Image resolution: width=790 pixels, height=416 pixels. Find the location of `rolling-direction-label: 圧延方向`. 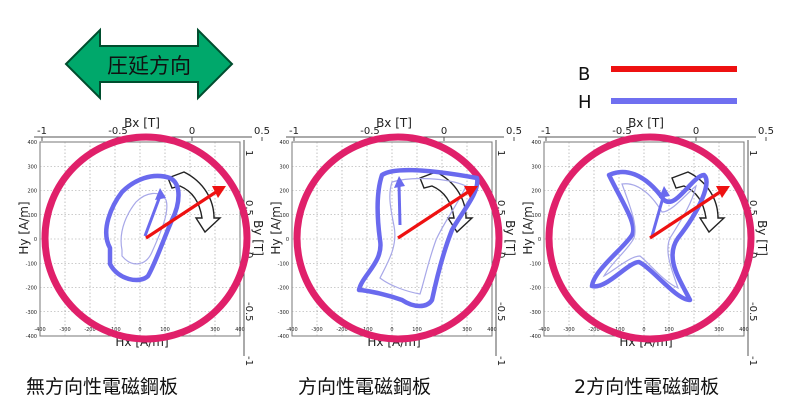

rolling-direction-label: 圧延方向 is located at coordinates (149, 66).